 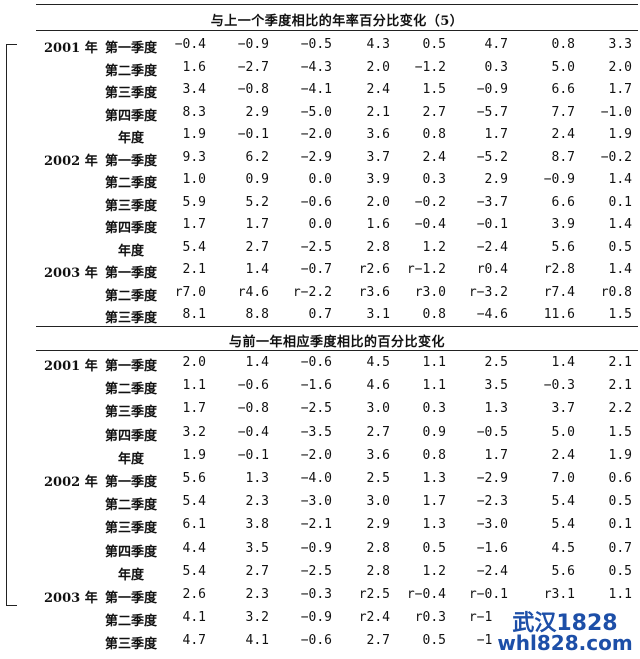 What do you see at coordinates (434, 134) in the screenshot?
I see `value-cell: 0.8` at bounding box center [434, 134].